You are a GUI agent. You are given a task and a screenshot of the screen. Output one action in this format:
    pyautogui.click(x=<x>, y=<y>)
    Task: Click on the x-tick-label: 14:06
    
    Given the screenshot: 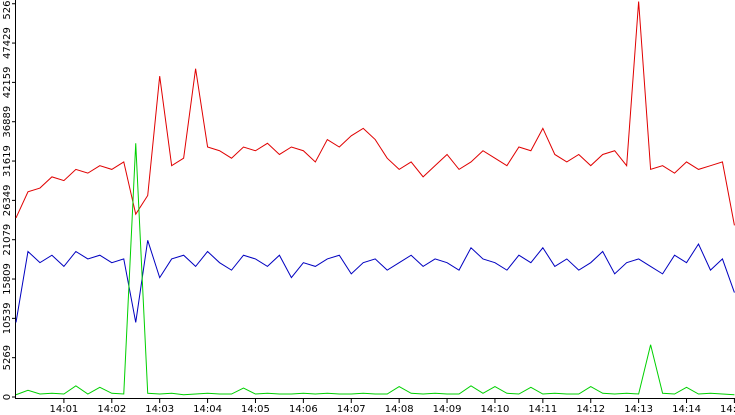 What is the action you would take?
    pyautogui.click(x=303, y=409)
    